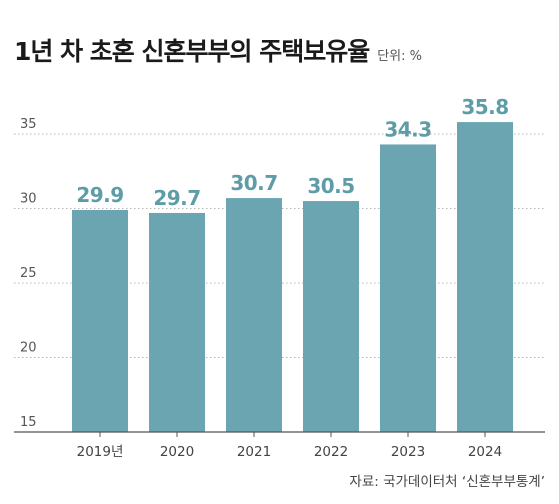 The image size is (559, 504). I want to click on data-label: 35.8, so click(484, 107).